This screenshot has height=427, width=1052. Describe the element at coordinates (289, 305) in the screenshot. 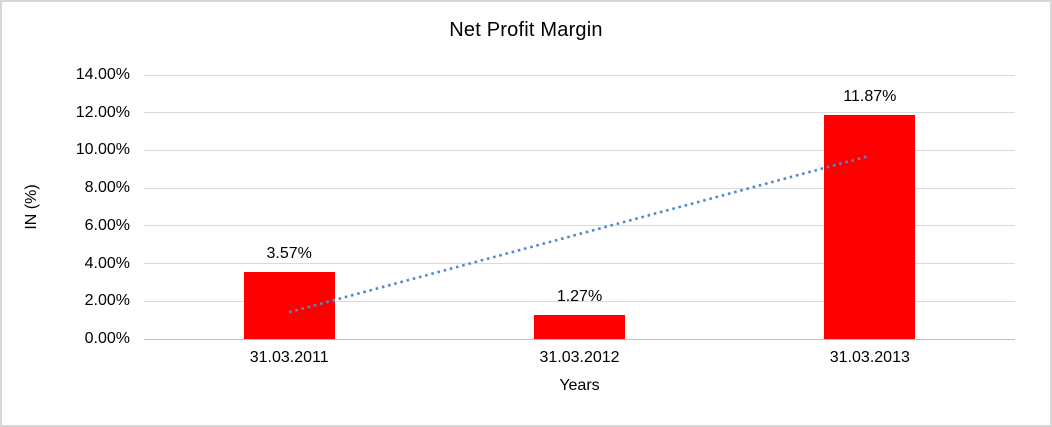

I see `bar-31.03.2011` at that location.